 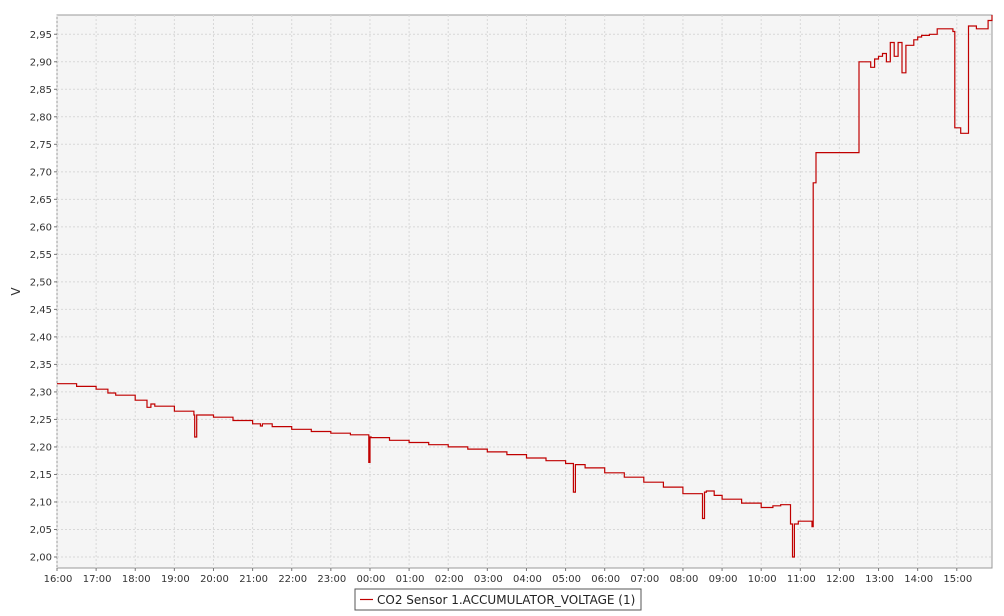 I want to click on x-tick-label: 07:00, so click(x=644, y=579).